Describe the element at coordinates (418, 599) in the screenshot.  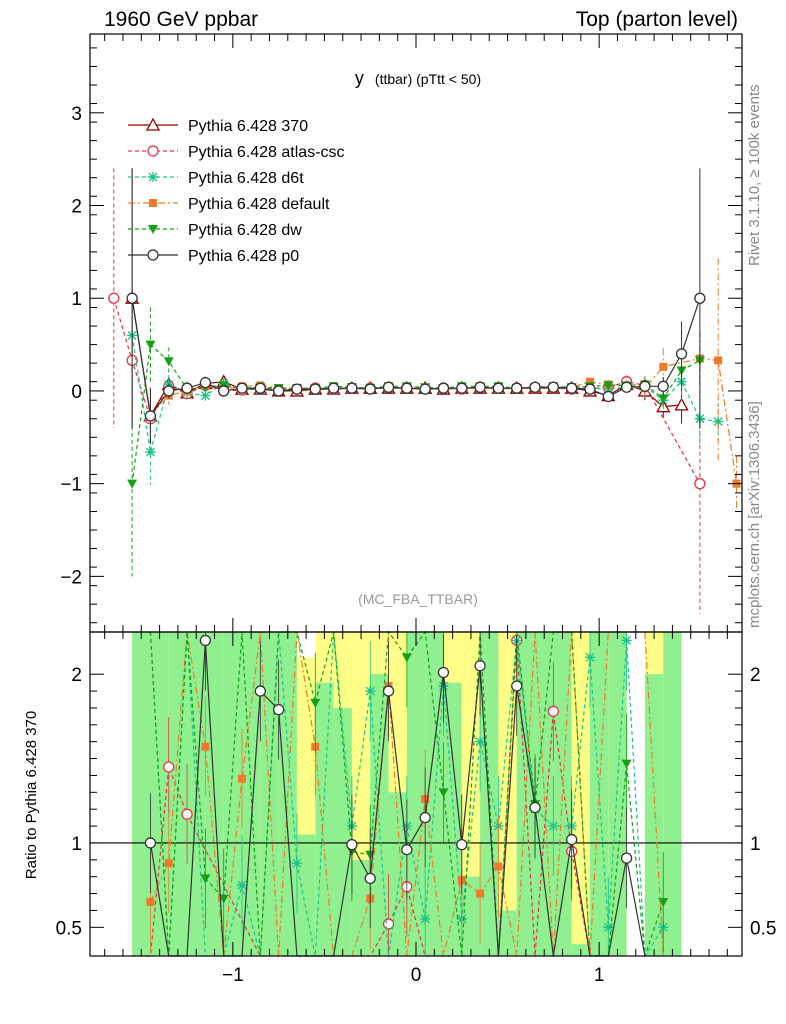
I see `analysis-watermark: (MC_FBA_TTBAR)` at that location.